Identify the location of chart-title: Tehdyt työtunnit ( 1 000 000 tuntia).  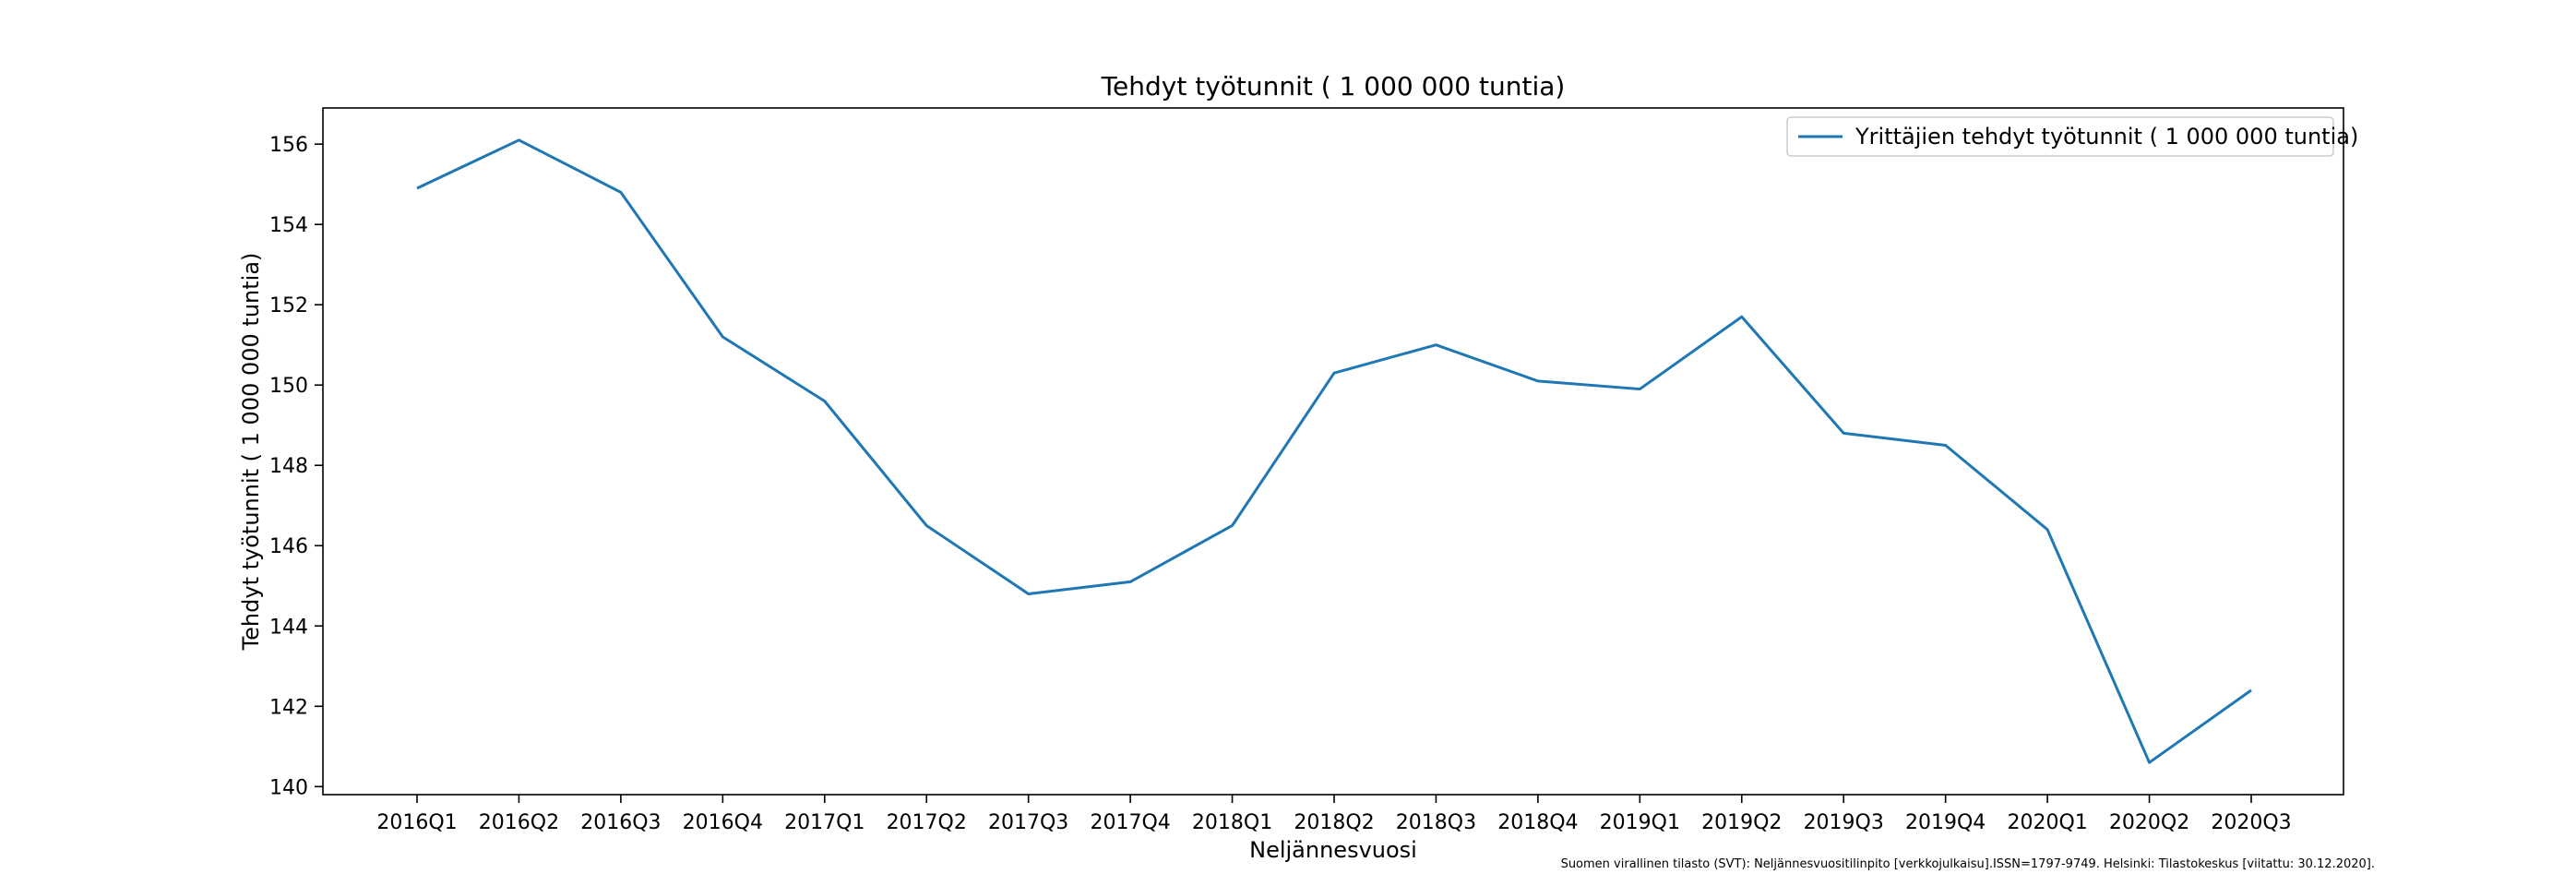
(1333, 87).